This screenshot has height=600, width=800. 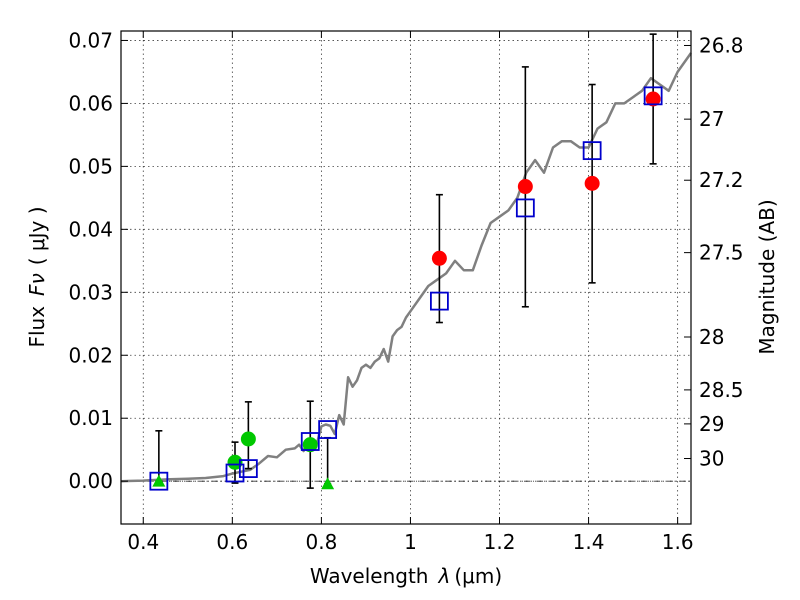 What do you see at coordinates (711, 337) in the screenshot?
I see `y2-tick-label: 28` at bounding box center [711, 337].